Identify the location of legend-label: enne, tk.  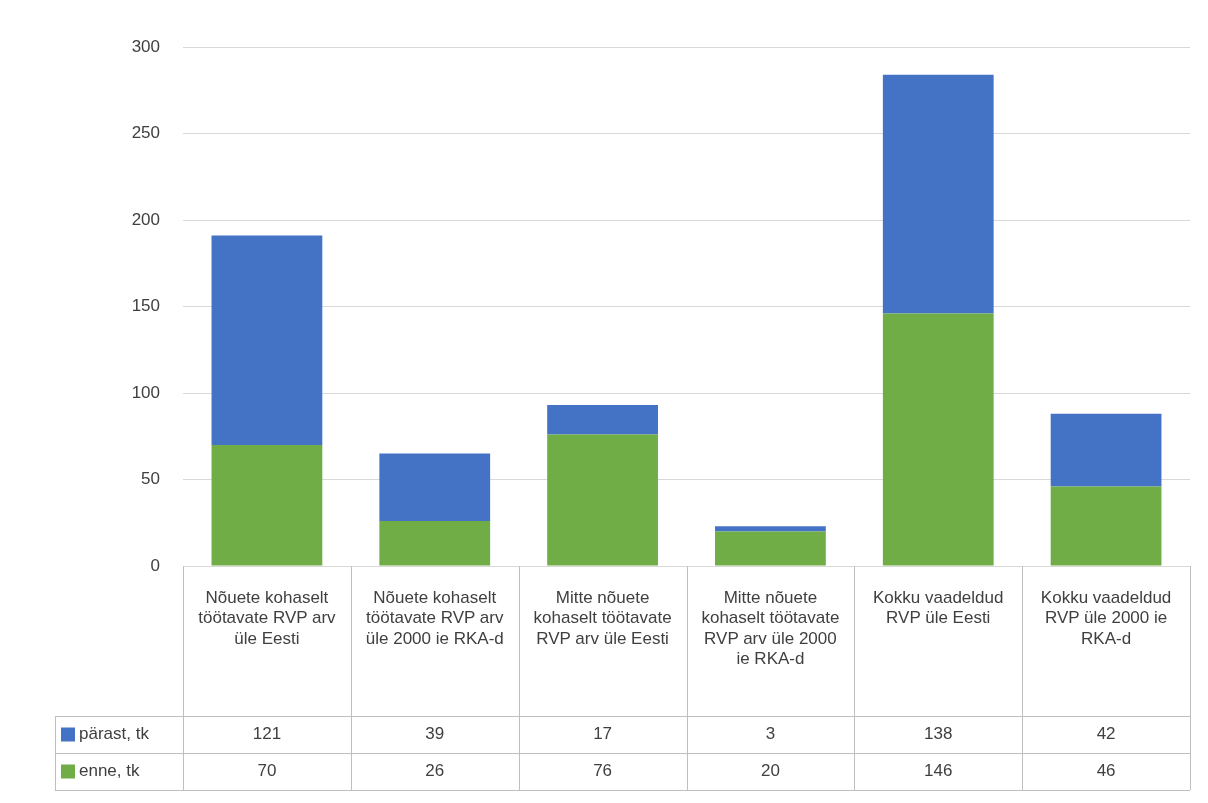
(109, 771).